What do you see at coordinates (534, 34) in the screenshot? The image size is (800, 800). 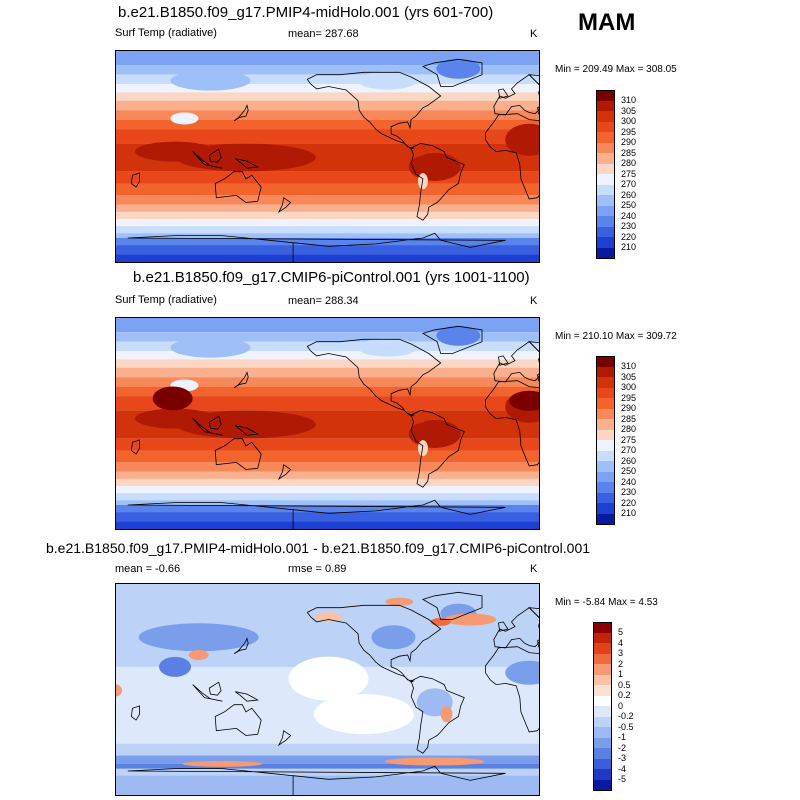 I see `panel-1-units: K` at bounding box center [534, 34].